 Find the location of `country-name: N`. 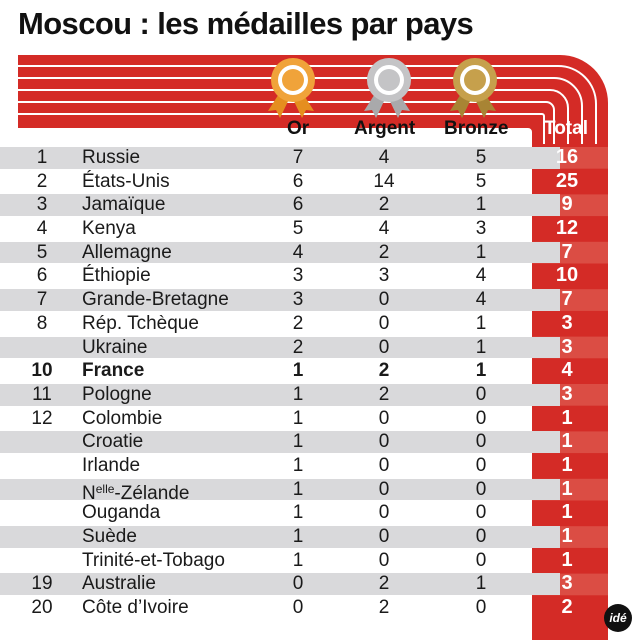

country-name: N is located at coordinates (89, 493).